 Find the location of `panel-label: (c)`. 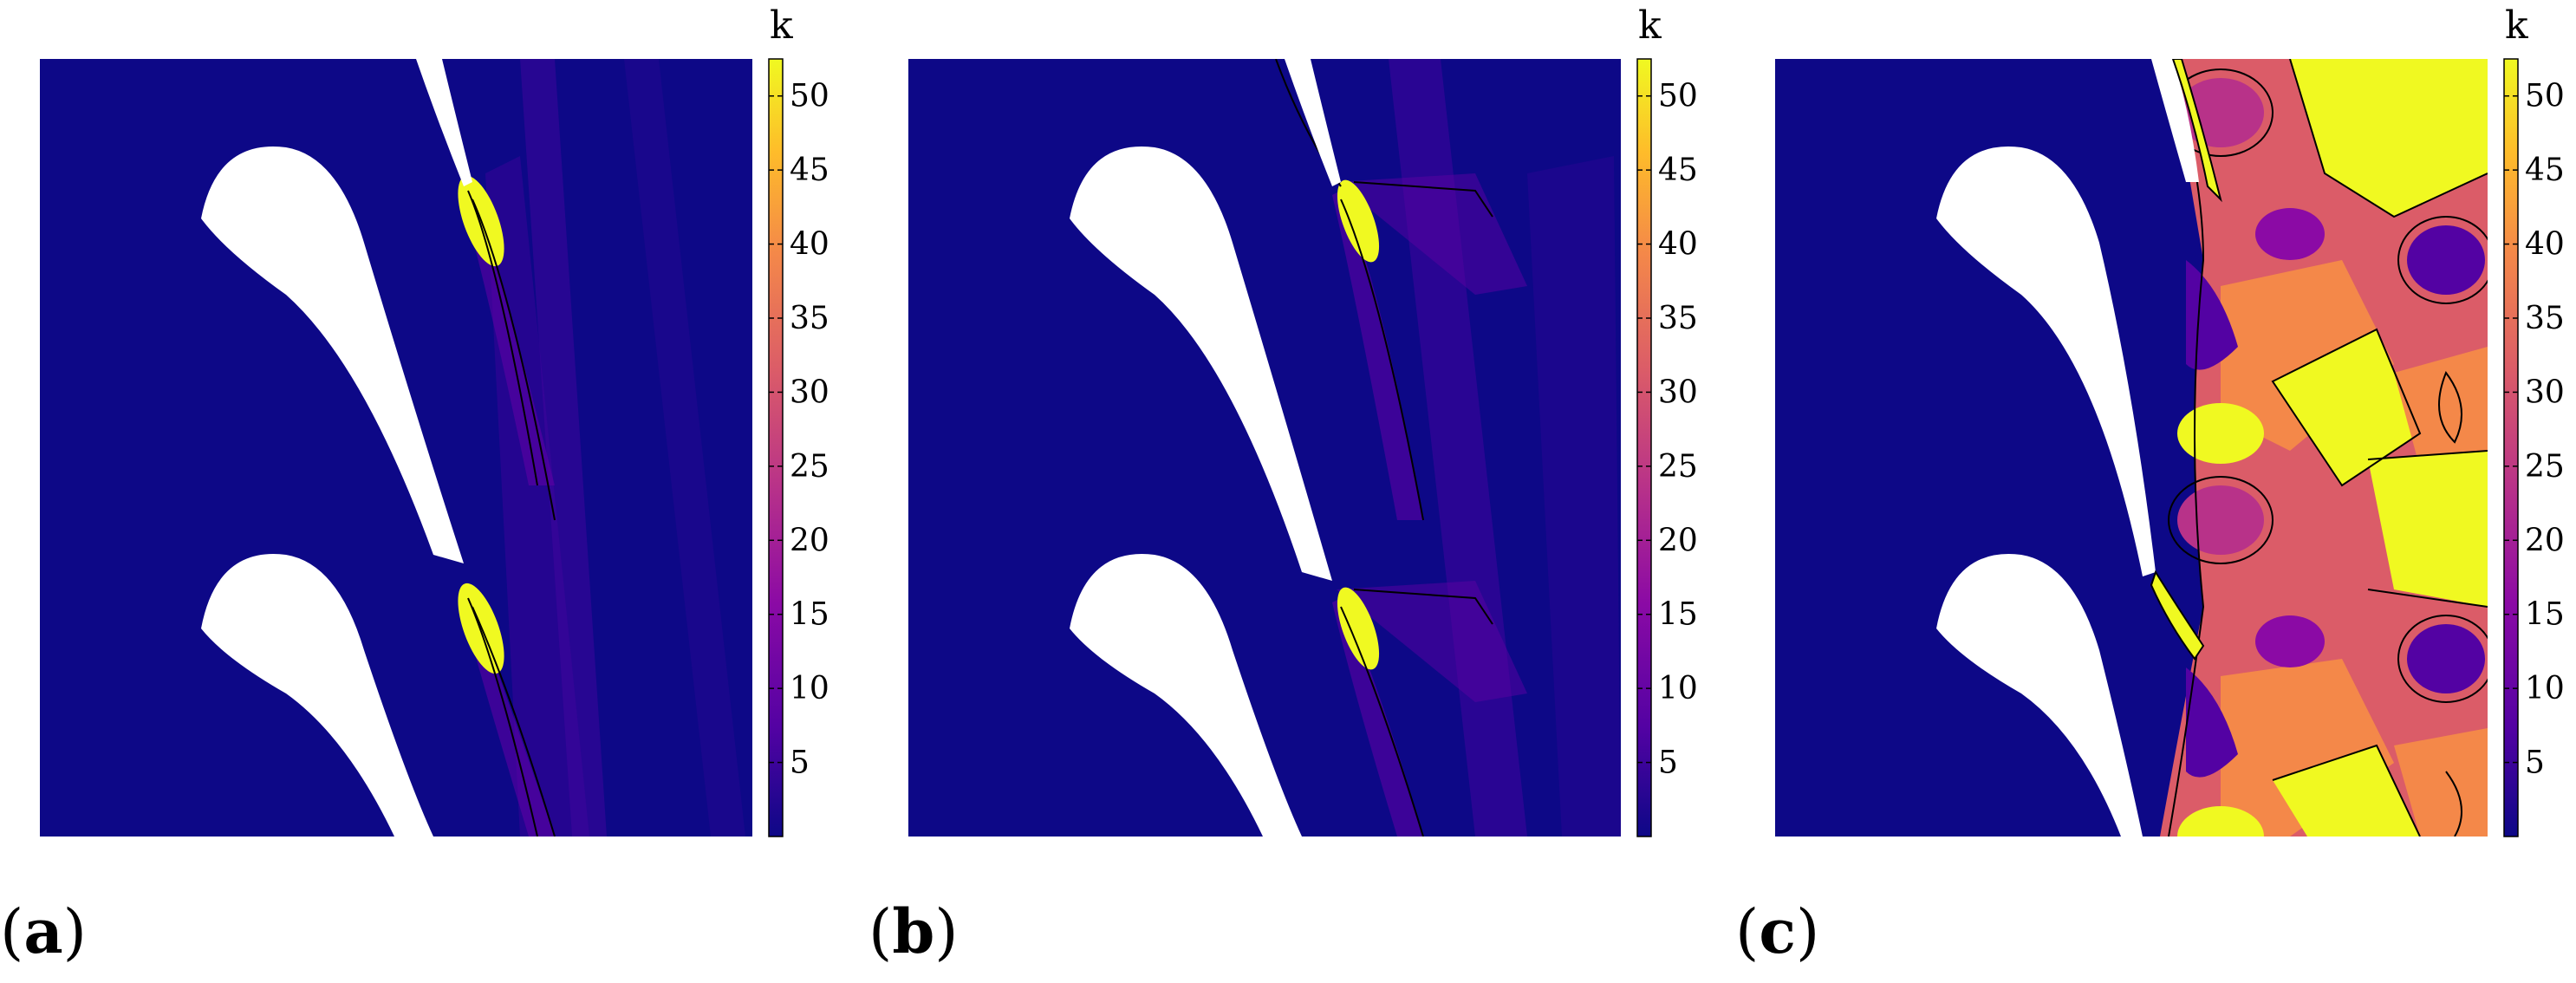

panel-label: (c) is located at coordinates (1777, 931).